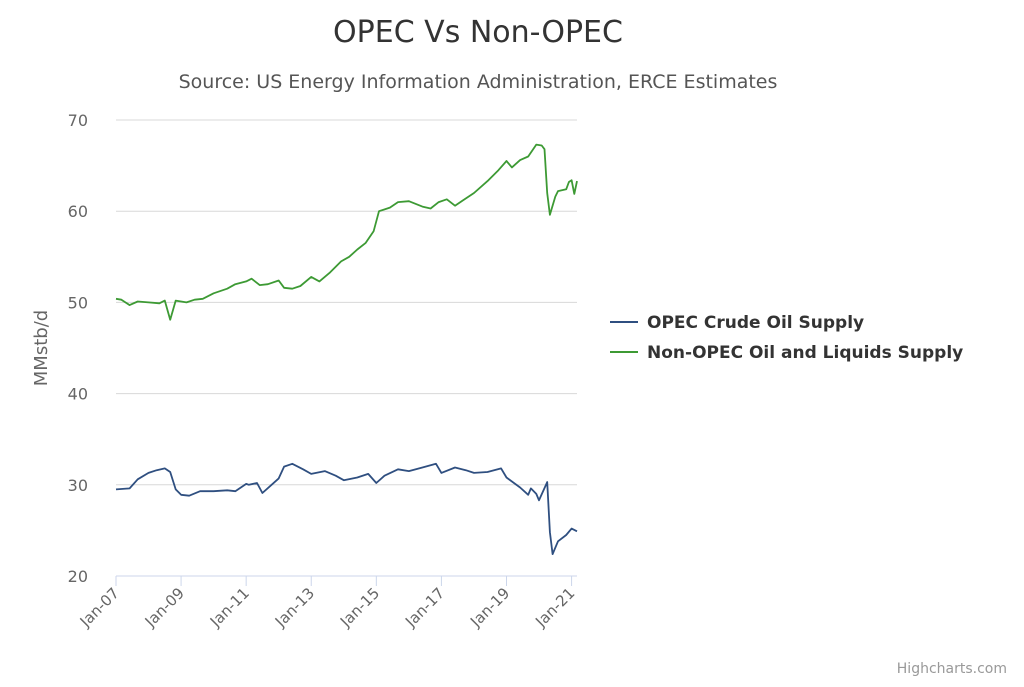  Describe the element at coordinates (424, 607) in the screenshot. I see `x-tick-label: Jan-17` at that location.